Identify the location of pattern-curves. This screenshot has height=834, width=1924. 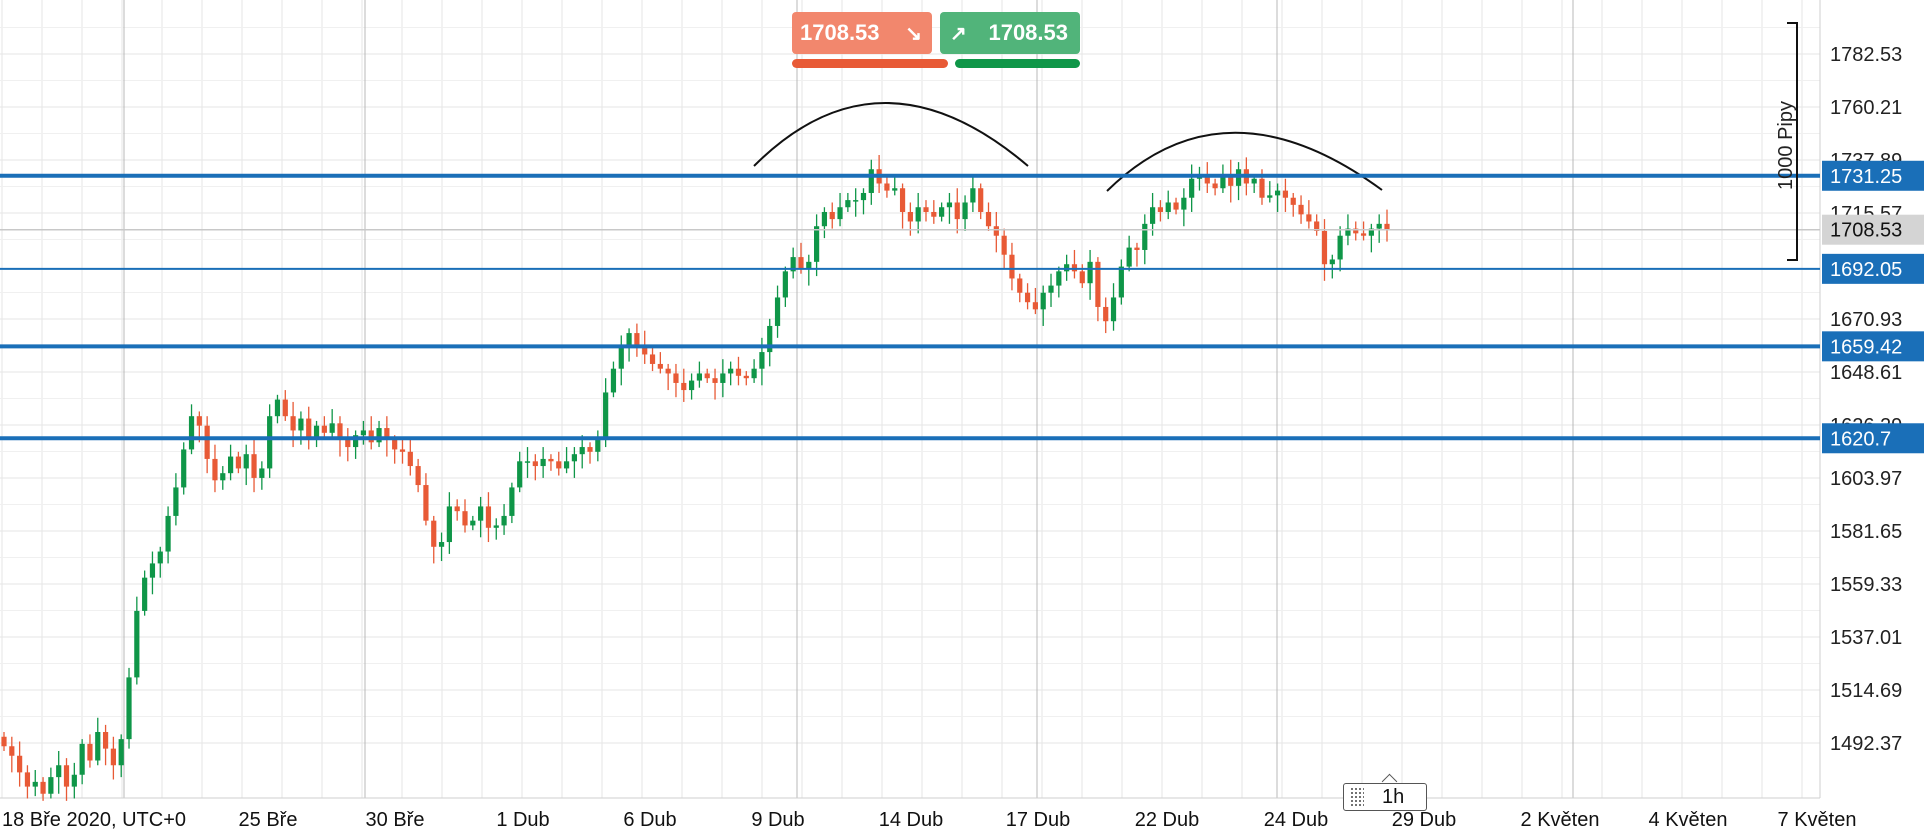
(1068, 147).